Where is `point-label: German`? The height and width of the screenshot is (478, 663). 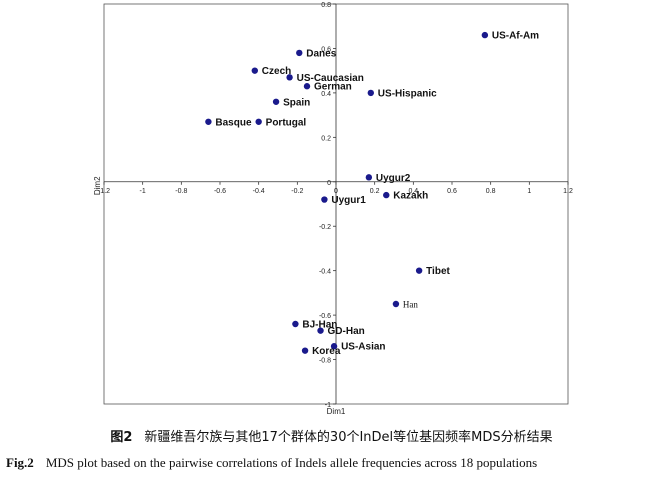 point-label: German is located at coordinates (333, 87).